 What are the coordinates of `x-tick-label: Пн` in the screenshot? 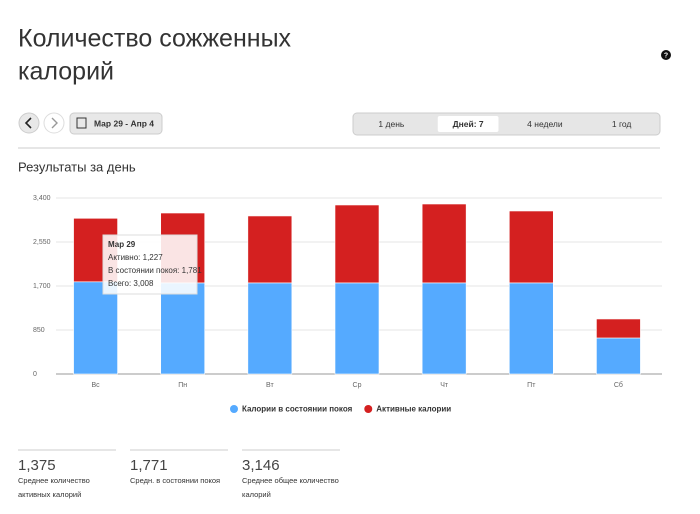 It's located at (182, 385).